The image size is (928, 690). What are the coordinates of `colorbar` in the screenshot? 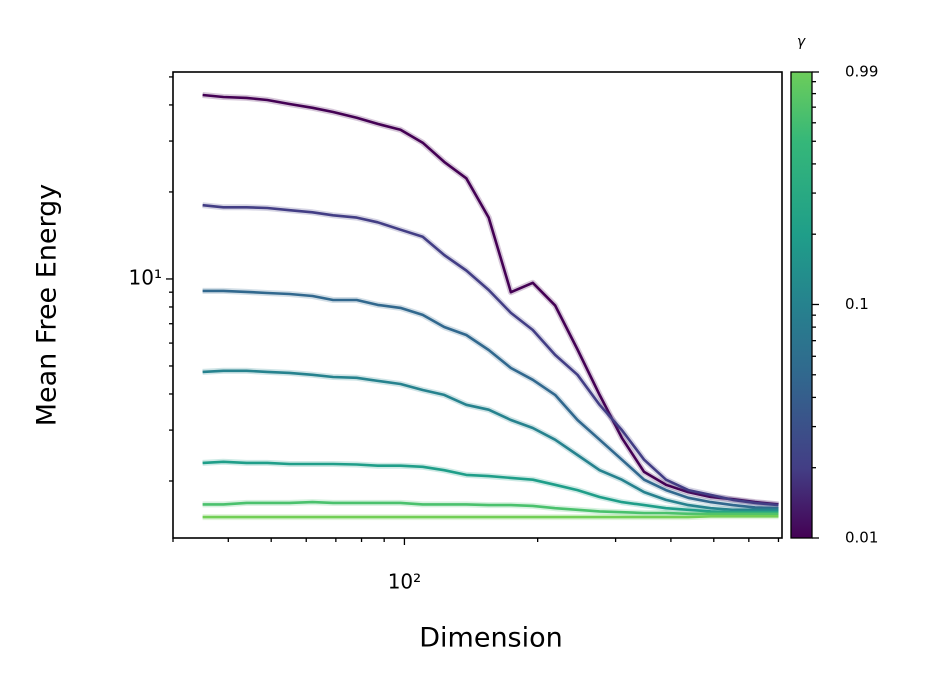 It's located at (801, 305).